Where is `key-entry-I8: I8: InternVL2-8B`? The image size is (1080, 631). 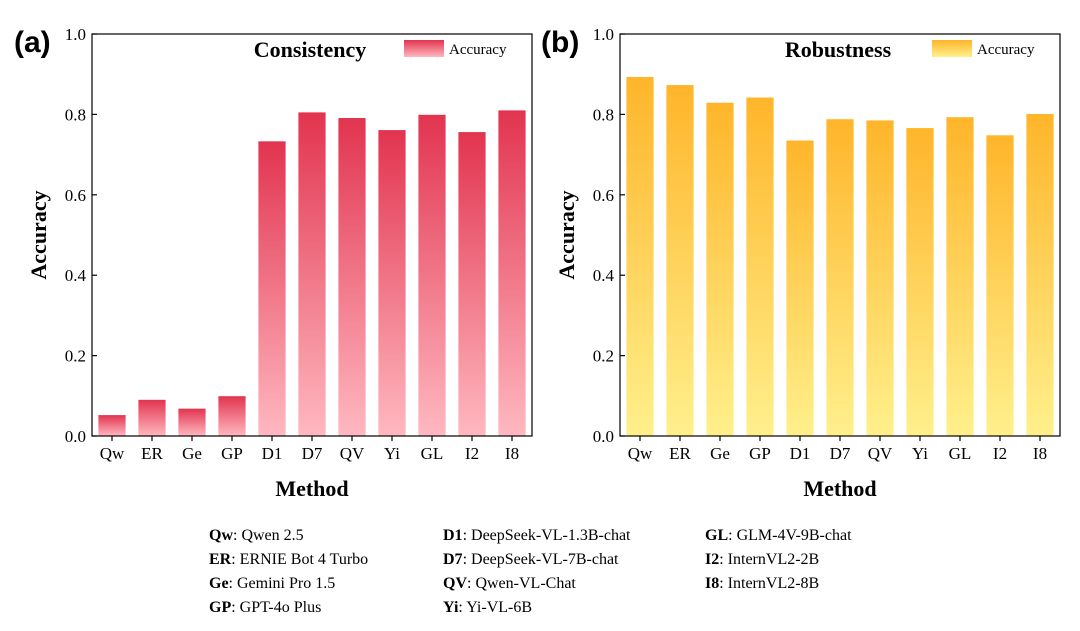
key-entry-I8: I8: InternVL2-8B is located at coordinates (762, 583).